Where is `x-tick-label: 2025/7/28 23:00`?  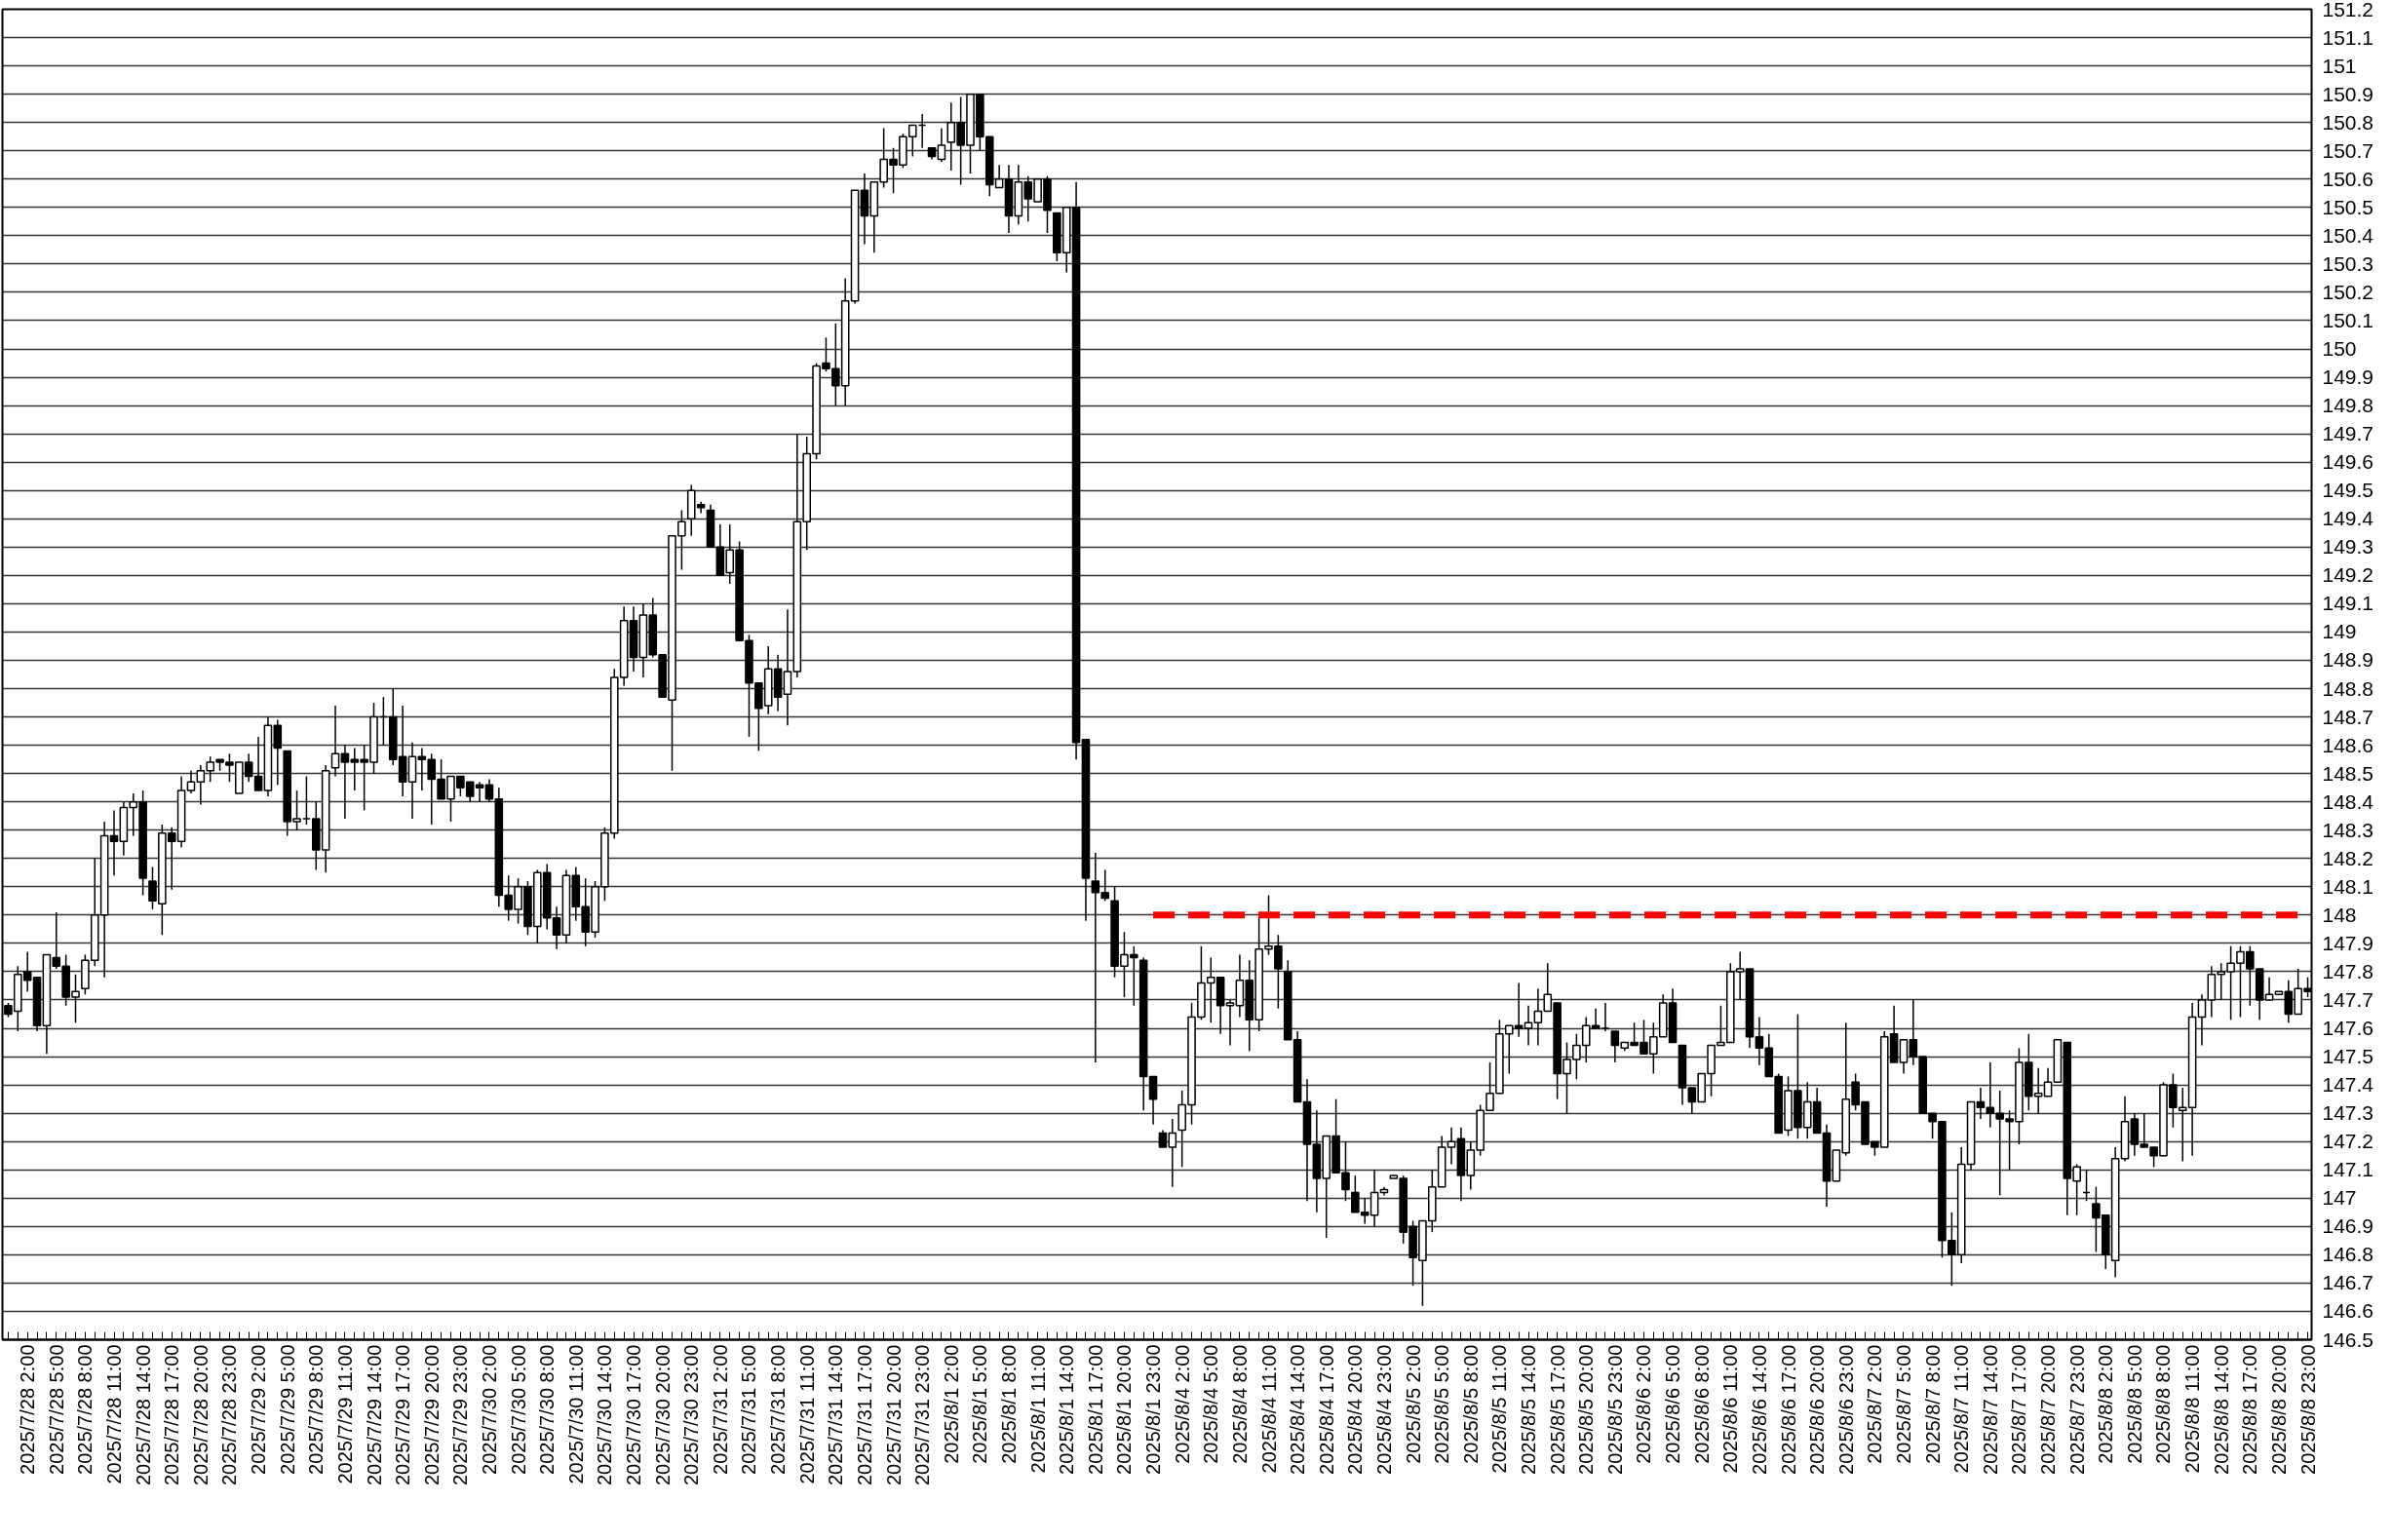
x-tick-label: 2025/7/28 23:00 is located at coordinates (229, 1415).